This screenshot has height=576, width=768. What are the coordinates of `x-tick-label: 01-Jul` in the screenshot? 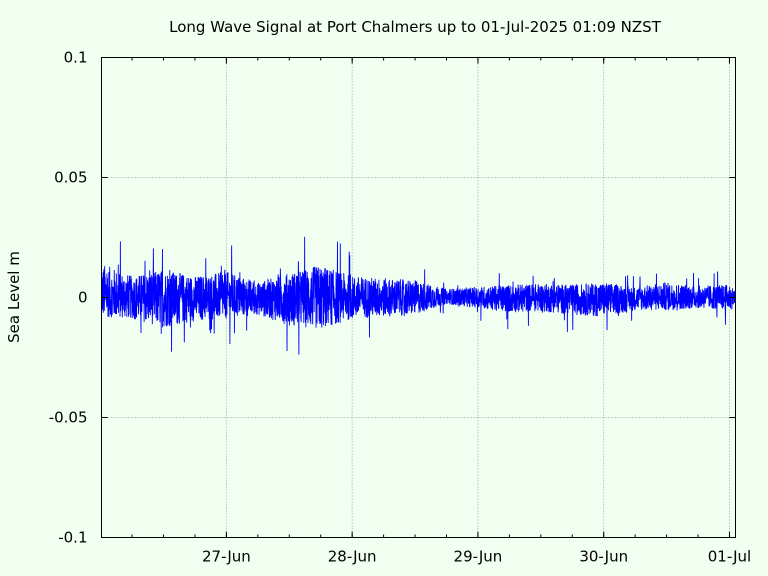 It's located at (729, 557).